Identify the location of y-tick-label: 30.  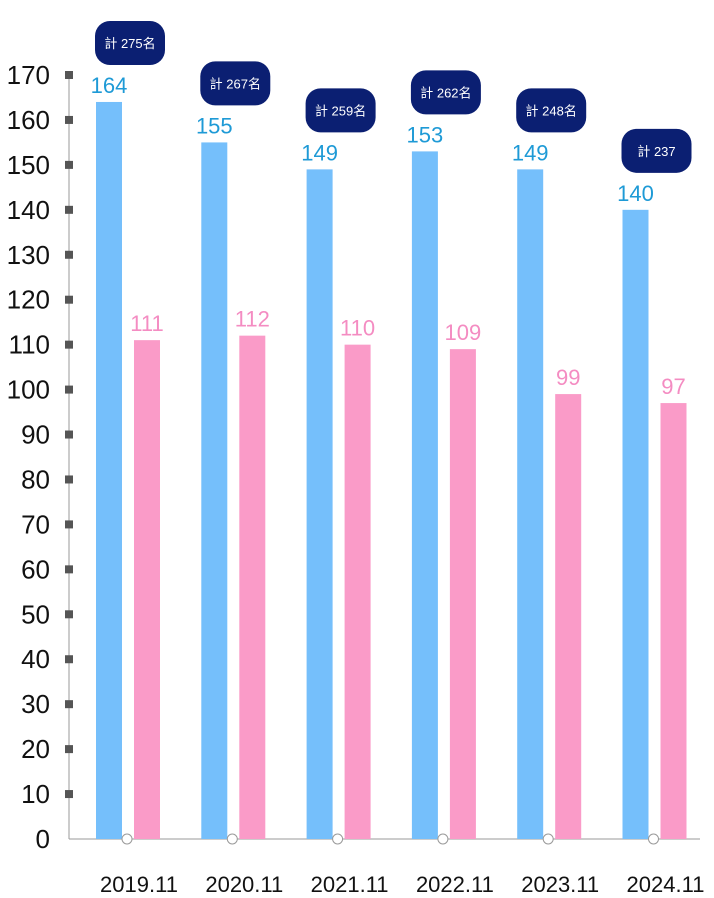
(35, 704).